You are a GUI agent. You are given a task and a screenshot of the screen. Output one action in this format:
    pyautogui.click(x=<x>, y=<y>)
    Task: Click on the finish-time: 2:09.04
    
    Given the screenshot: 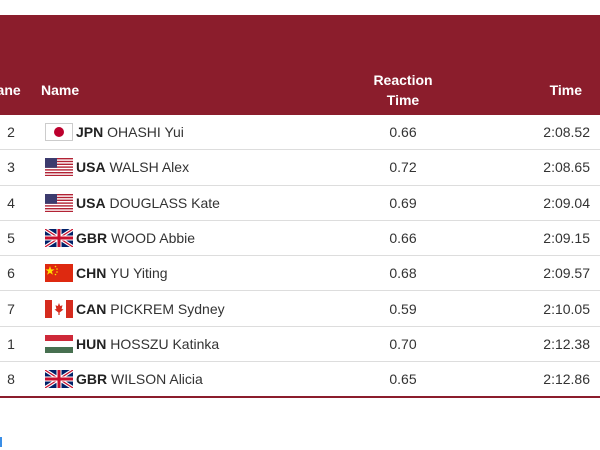 What is the action you would take?
    pyautogui.click(x=566, y=202)
    